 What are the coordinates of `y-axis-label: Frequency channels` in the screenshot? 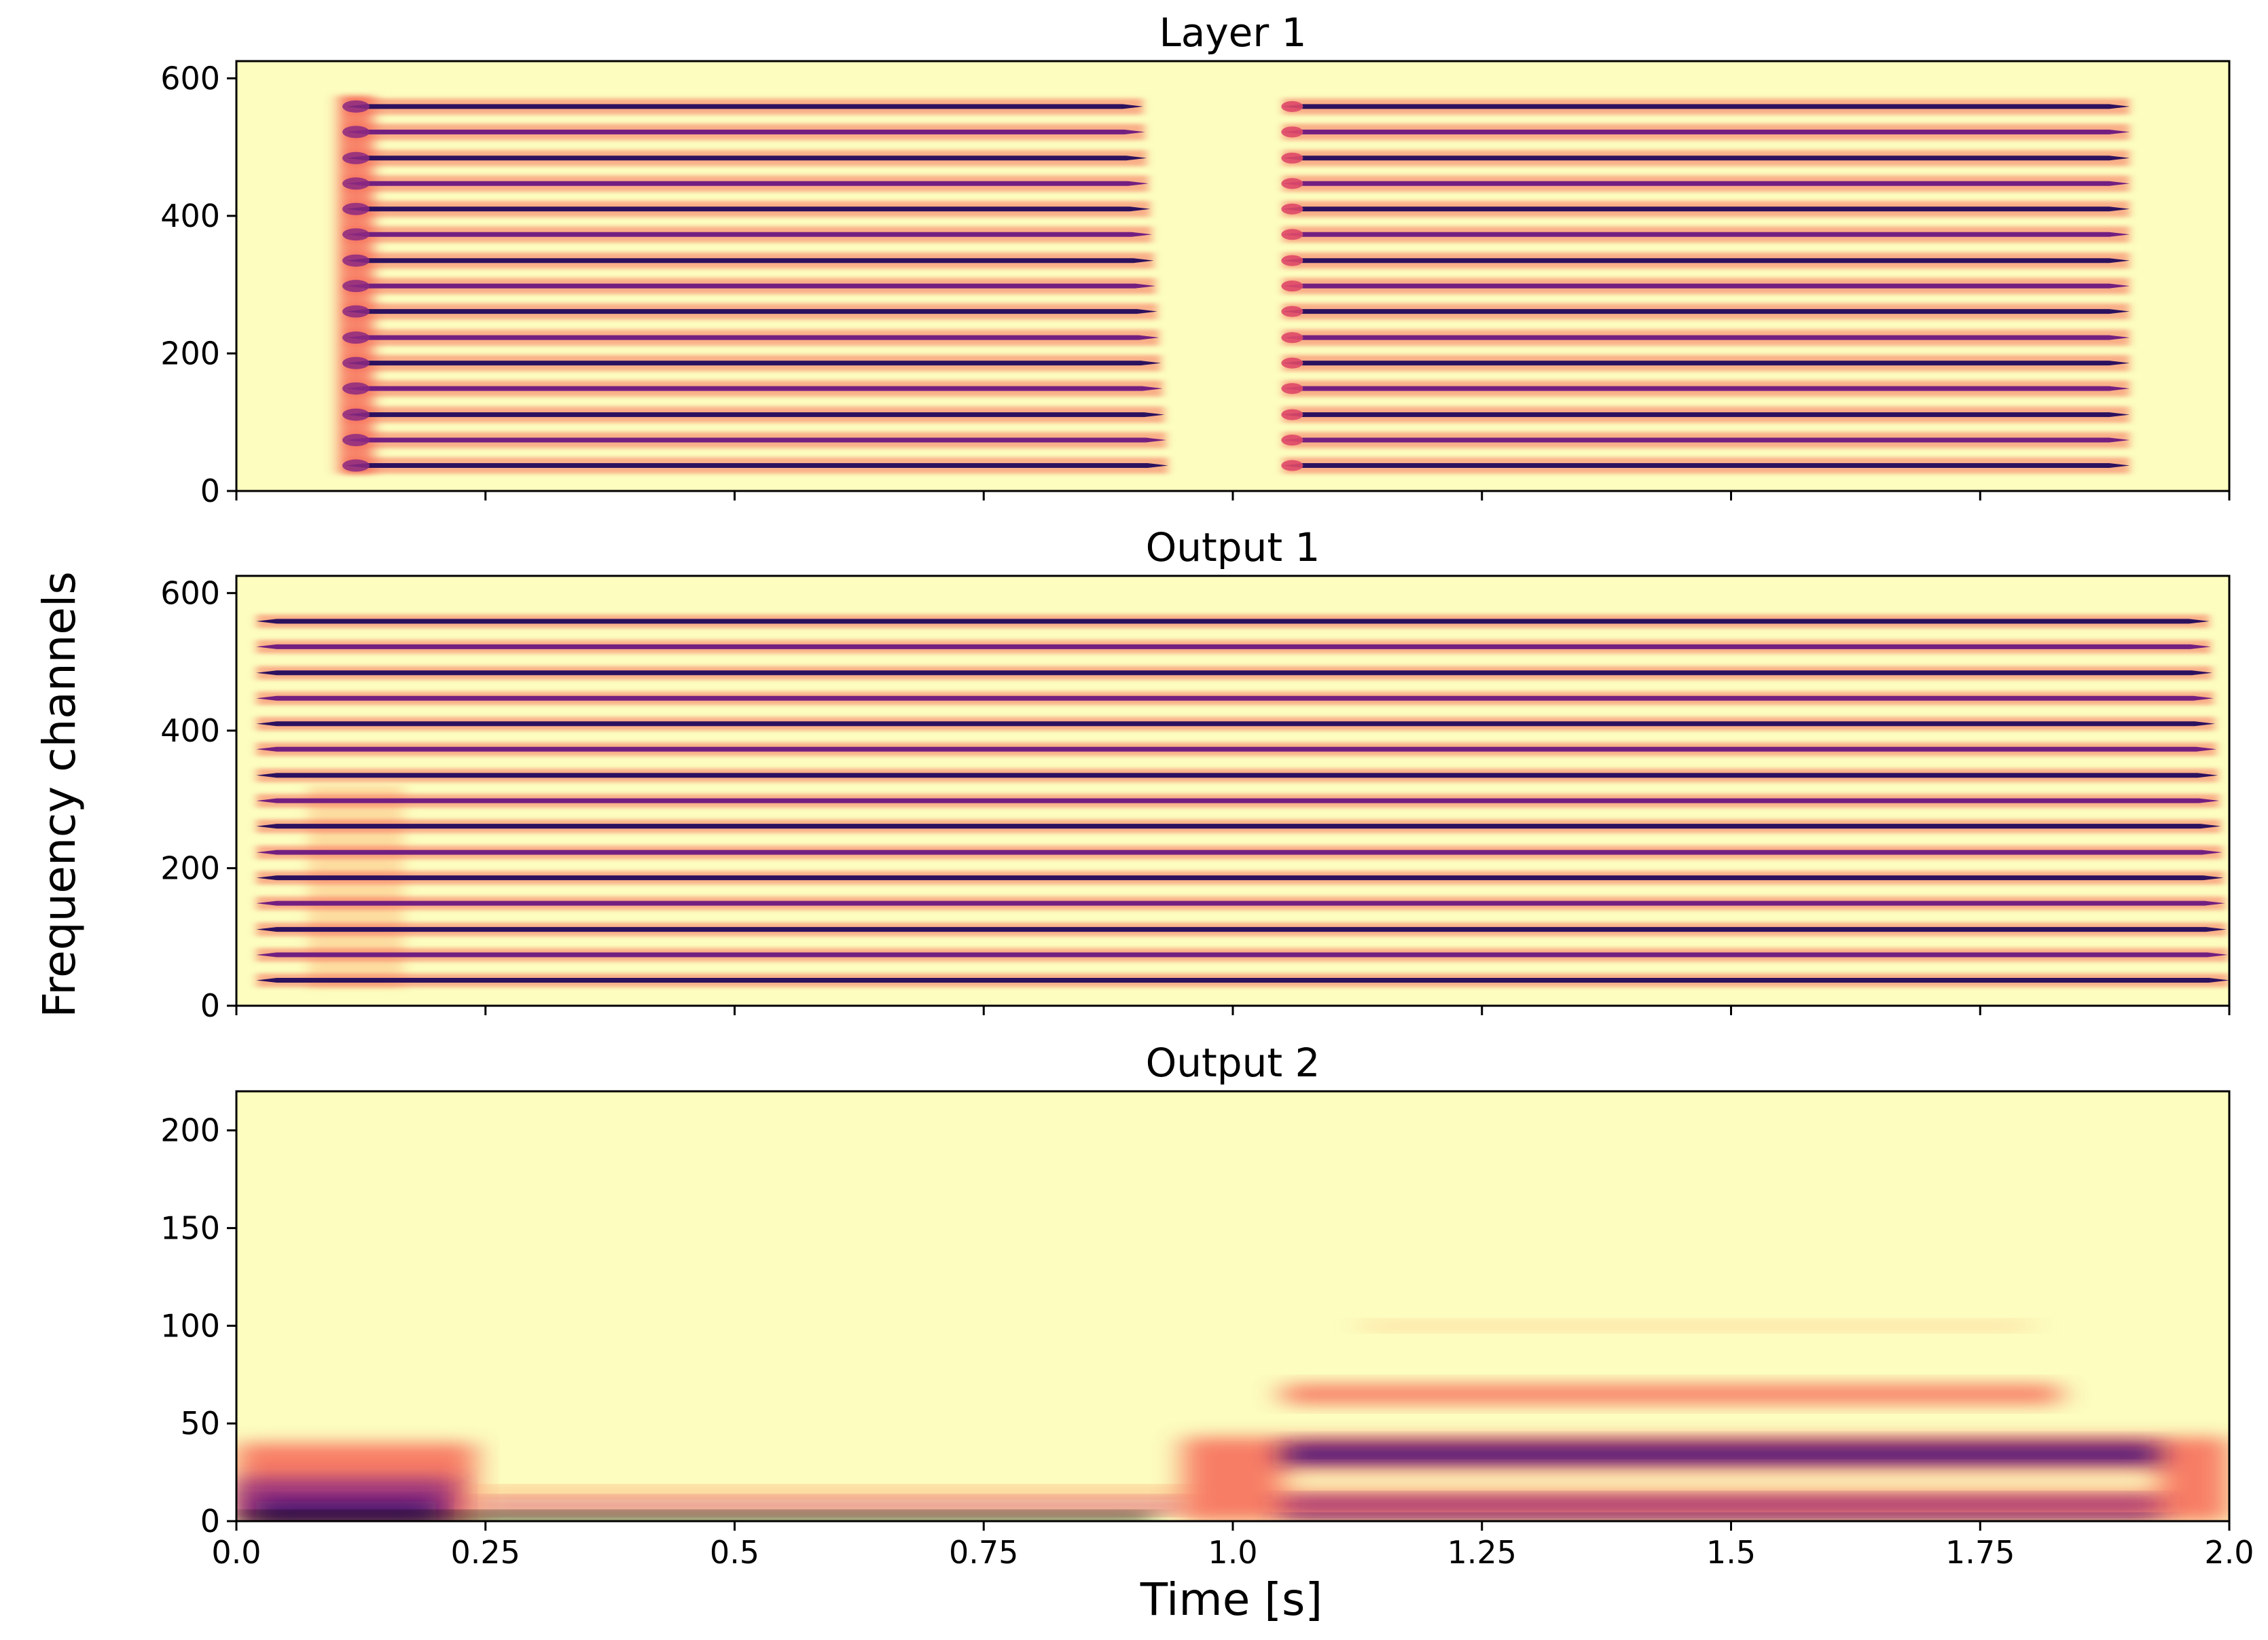 It's located at (59, 794).